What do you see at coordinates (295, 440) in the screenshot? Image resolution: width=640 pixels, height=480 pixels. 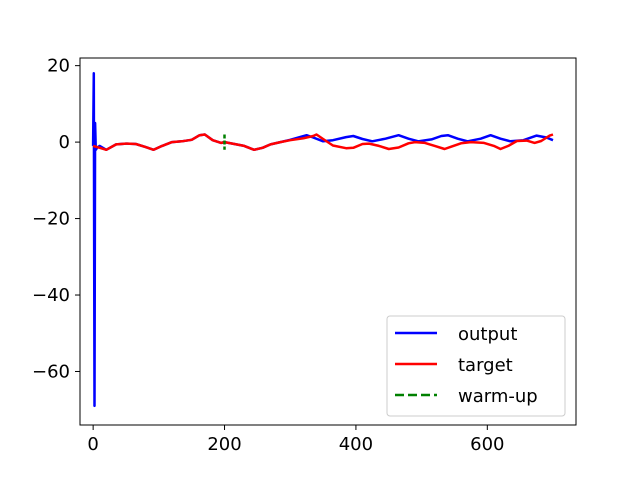 I see `x-axis: 0 200 400 600` at bounding box center [295, 440].